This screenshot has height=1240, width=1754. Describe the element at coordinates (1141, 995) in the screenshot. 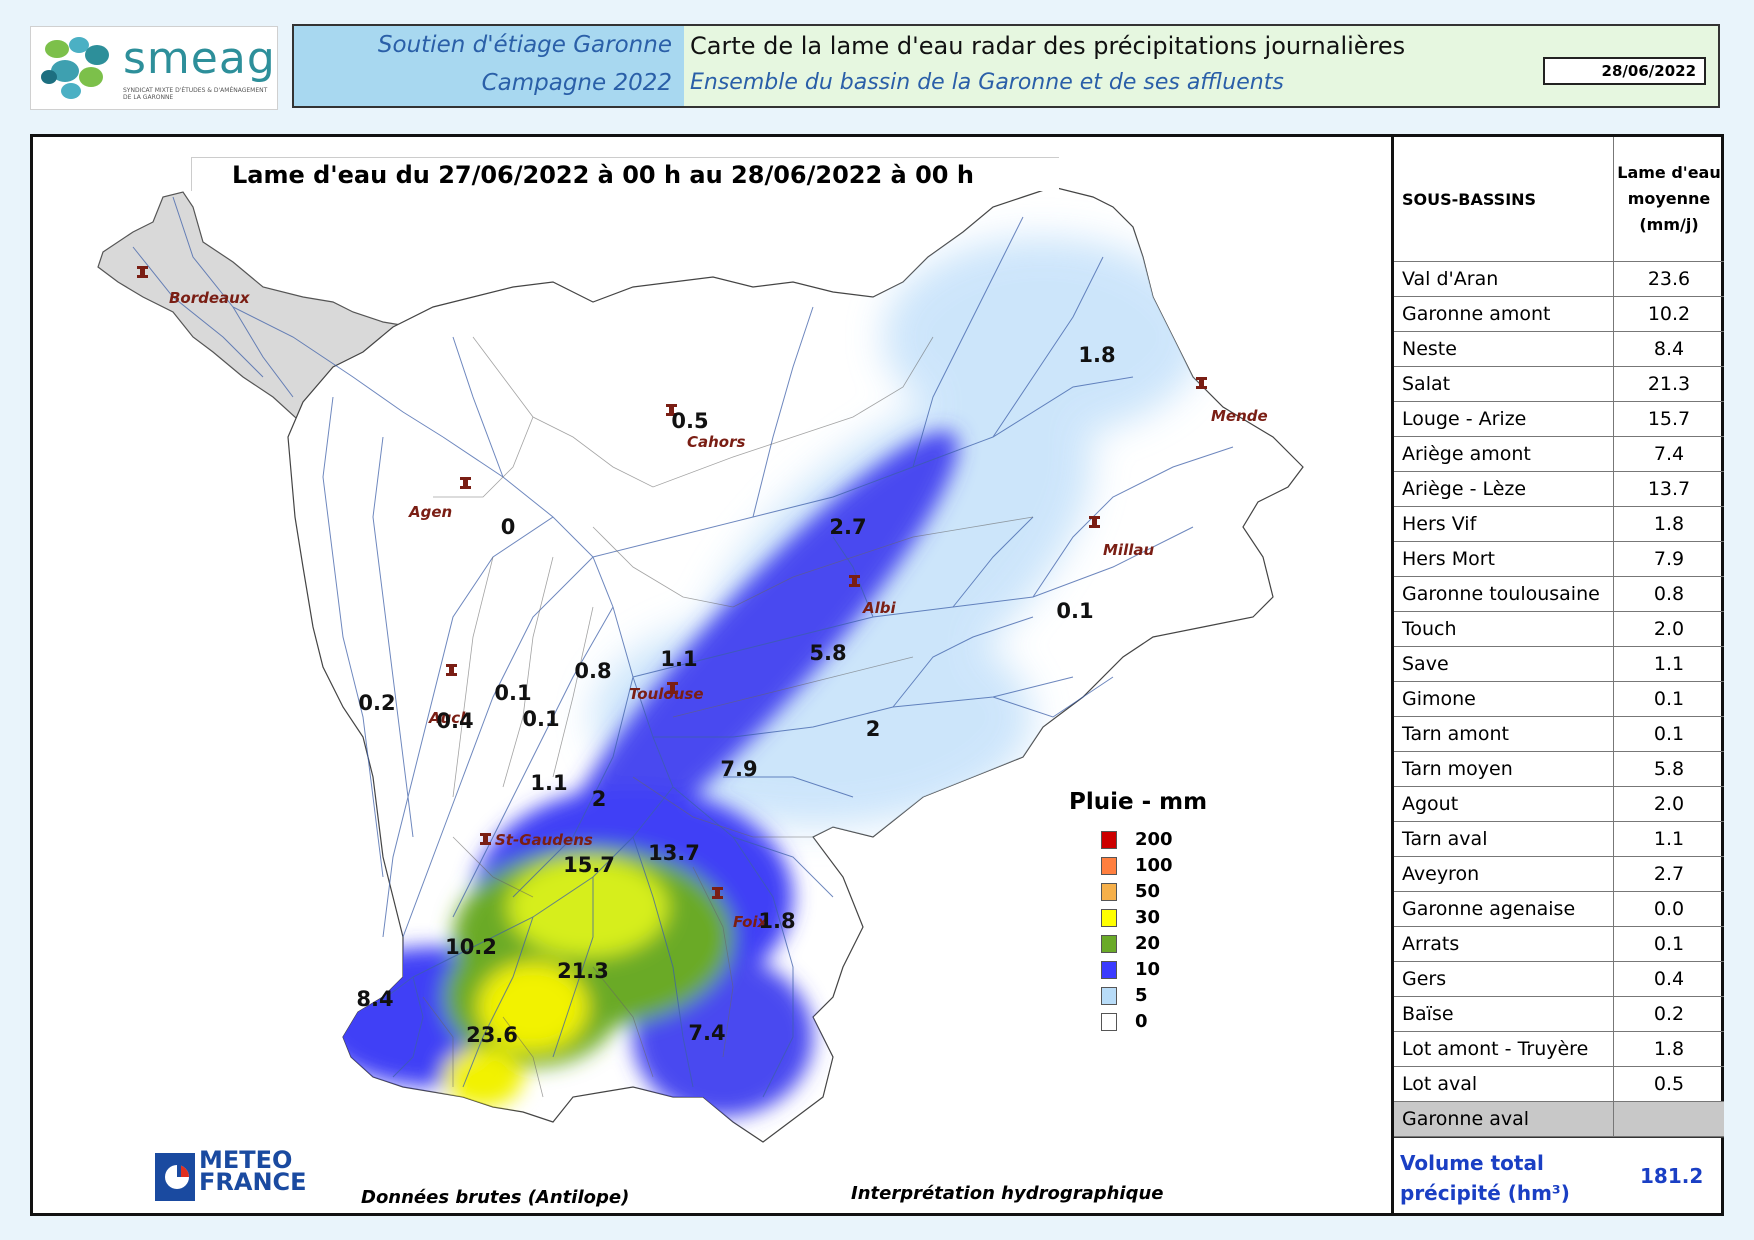

I see `legend-label: 5` at that location.